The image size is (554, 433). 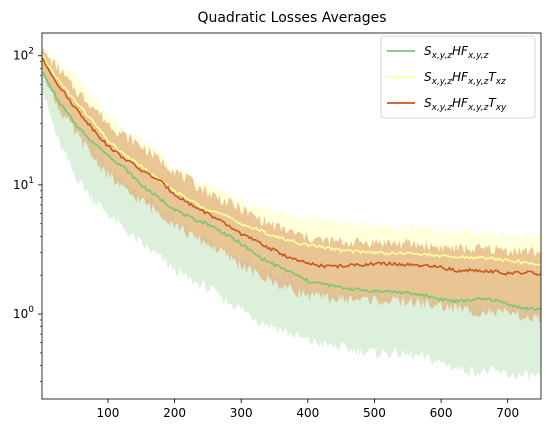 What do you see at coordinates (465, 104) in the screenshot?
I see `legend-entry-3: Sx,y,zHFx,y,zTxy` at bounding box center [465, 104].